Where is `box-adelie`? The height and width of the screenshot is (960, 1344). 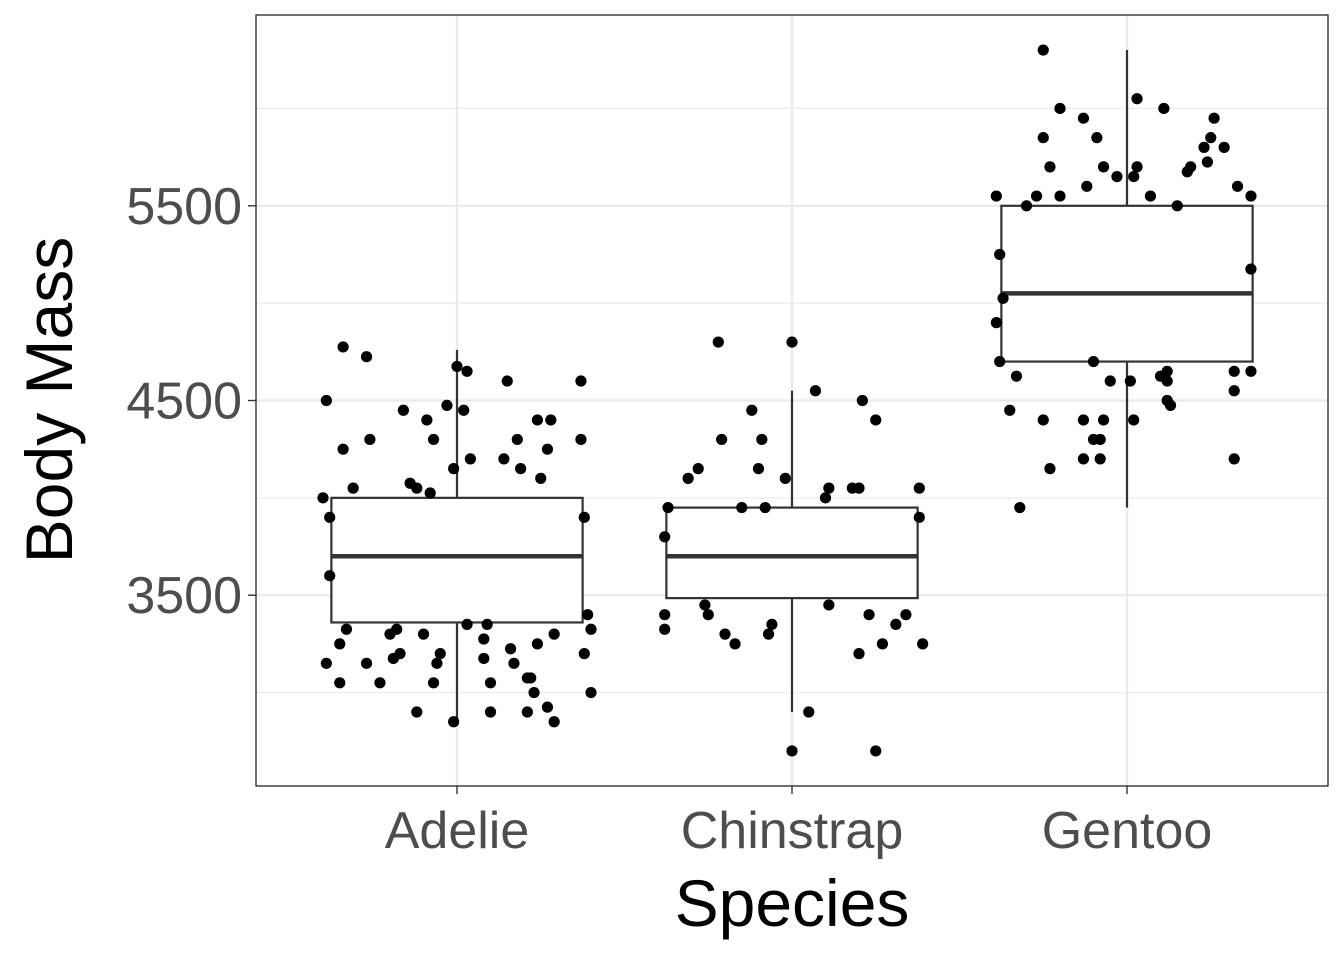
box-adelie is located at coordinates (457, 560).